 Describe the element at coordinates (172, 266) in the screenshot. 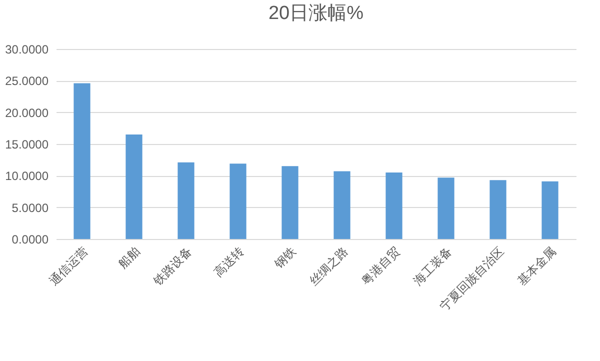

I see `x-tick-label: 铁路设备` at that location.